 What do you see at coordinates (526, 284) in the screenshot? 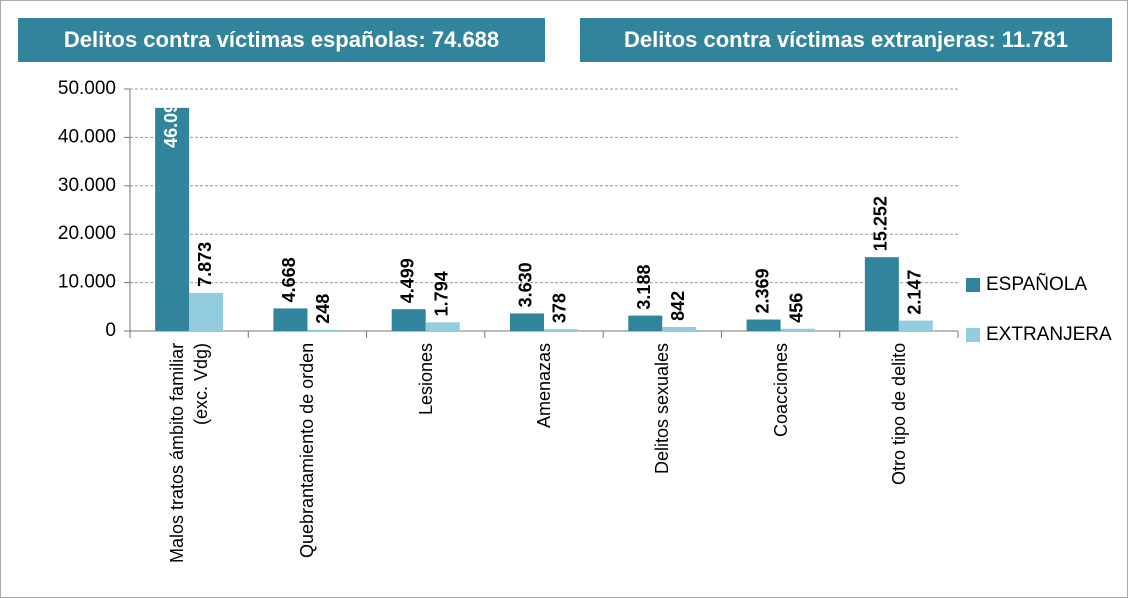
I see `data-label: 3.630` at bounding box center [526, 284].